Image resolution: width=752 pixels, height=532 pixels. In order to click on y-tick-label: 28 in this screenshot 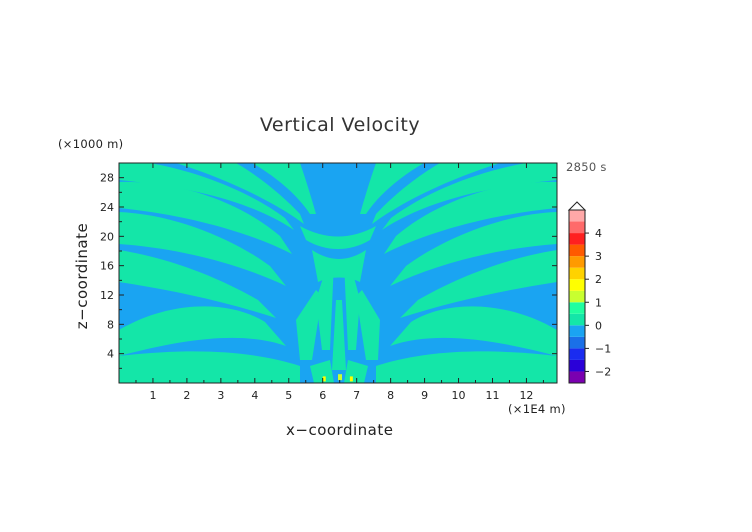, I will do `click(107, 178)`.